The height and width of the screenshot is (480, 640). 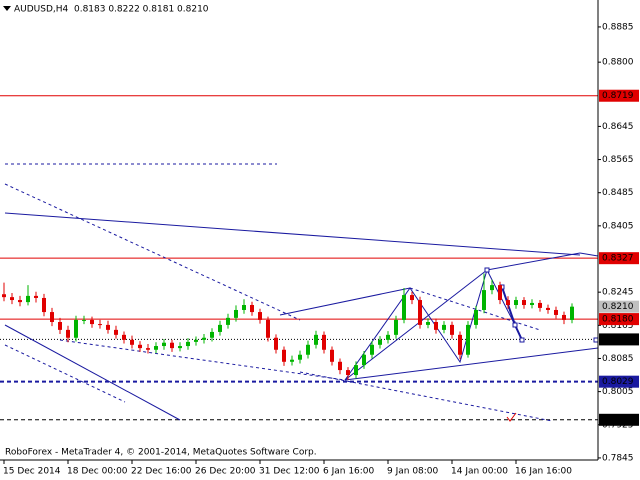 What do you see at coordinates (618, 359) in the screenshot?
I see `y-tick-label: 0.8085` at bounding box center [618, 359].